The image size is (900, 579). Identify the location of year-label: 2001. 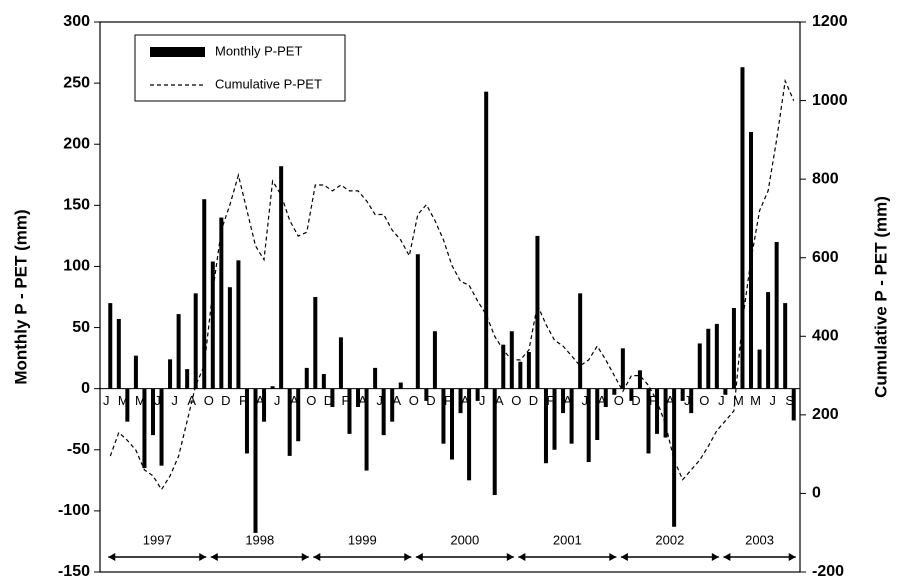
(567, 539).